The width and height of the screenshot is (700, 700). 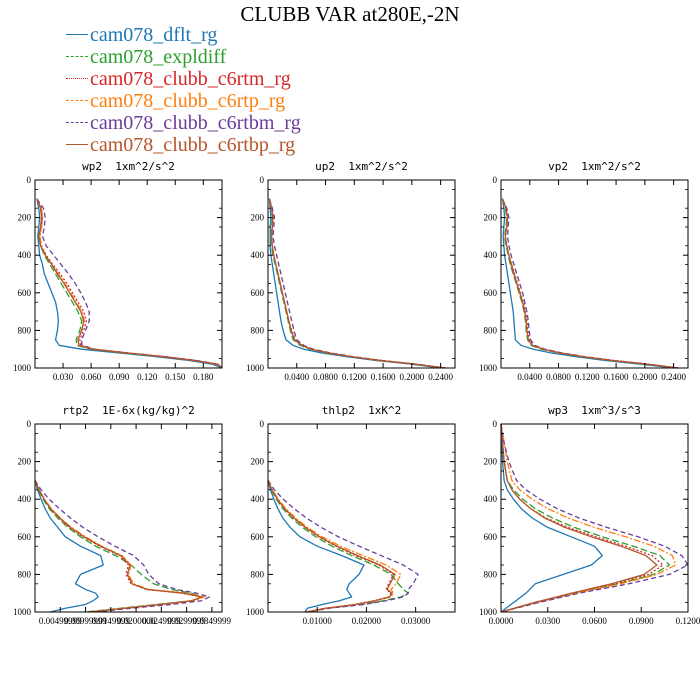 What do you see at coordinates (161, 621) in the screenshot?
I see `x-tick-label: 0.0249999` at bounding box center [161, 621].